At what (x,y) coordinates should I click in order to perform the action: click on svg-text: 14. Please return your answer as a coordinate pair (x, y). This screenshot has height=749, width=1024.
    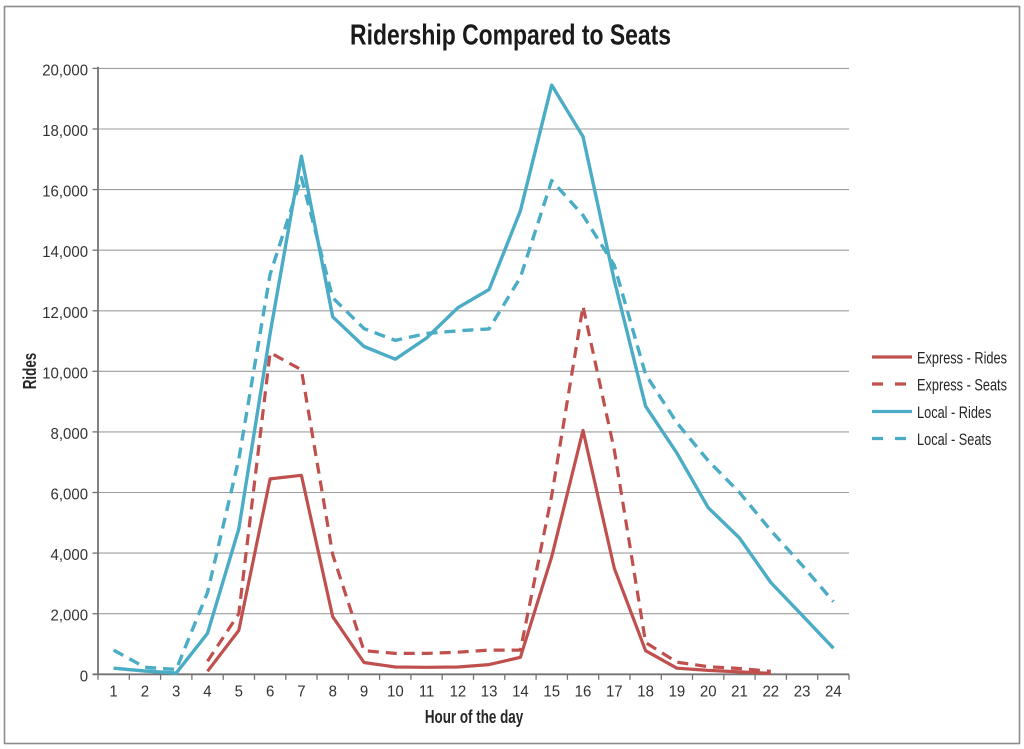
    Looking at the image, I should click on (520, 691).